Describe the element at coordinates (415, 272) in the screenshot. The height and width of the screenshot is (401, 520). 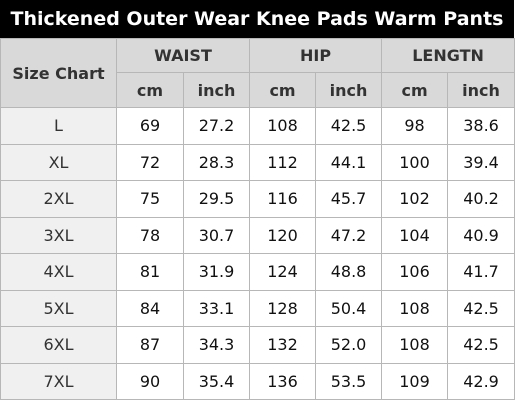
I see `value-cell: 106` at that location.